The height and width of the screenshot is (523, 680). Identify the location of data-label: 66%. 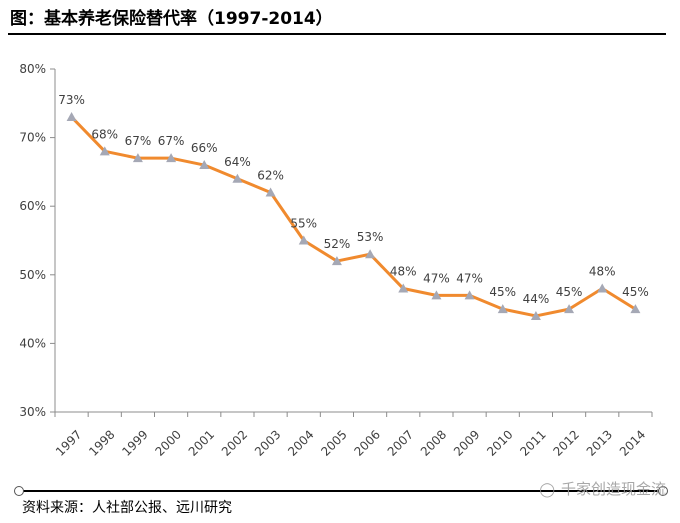
(204, 148).